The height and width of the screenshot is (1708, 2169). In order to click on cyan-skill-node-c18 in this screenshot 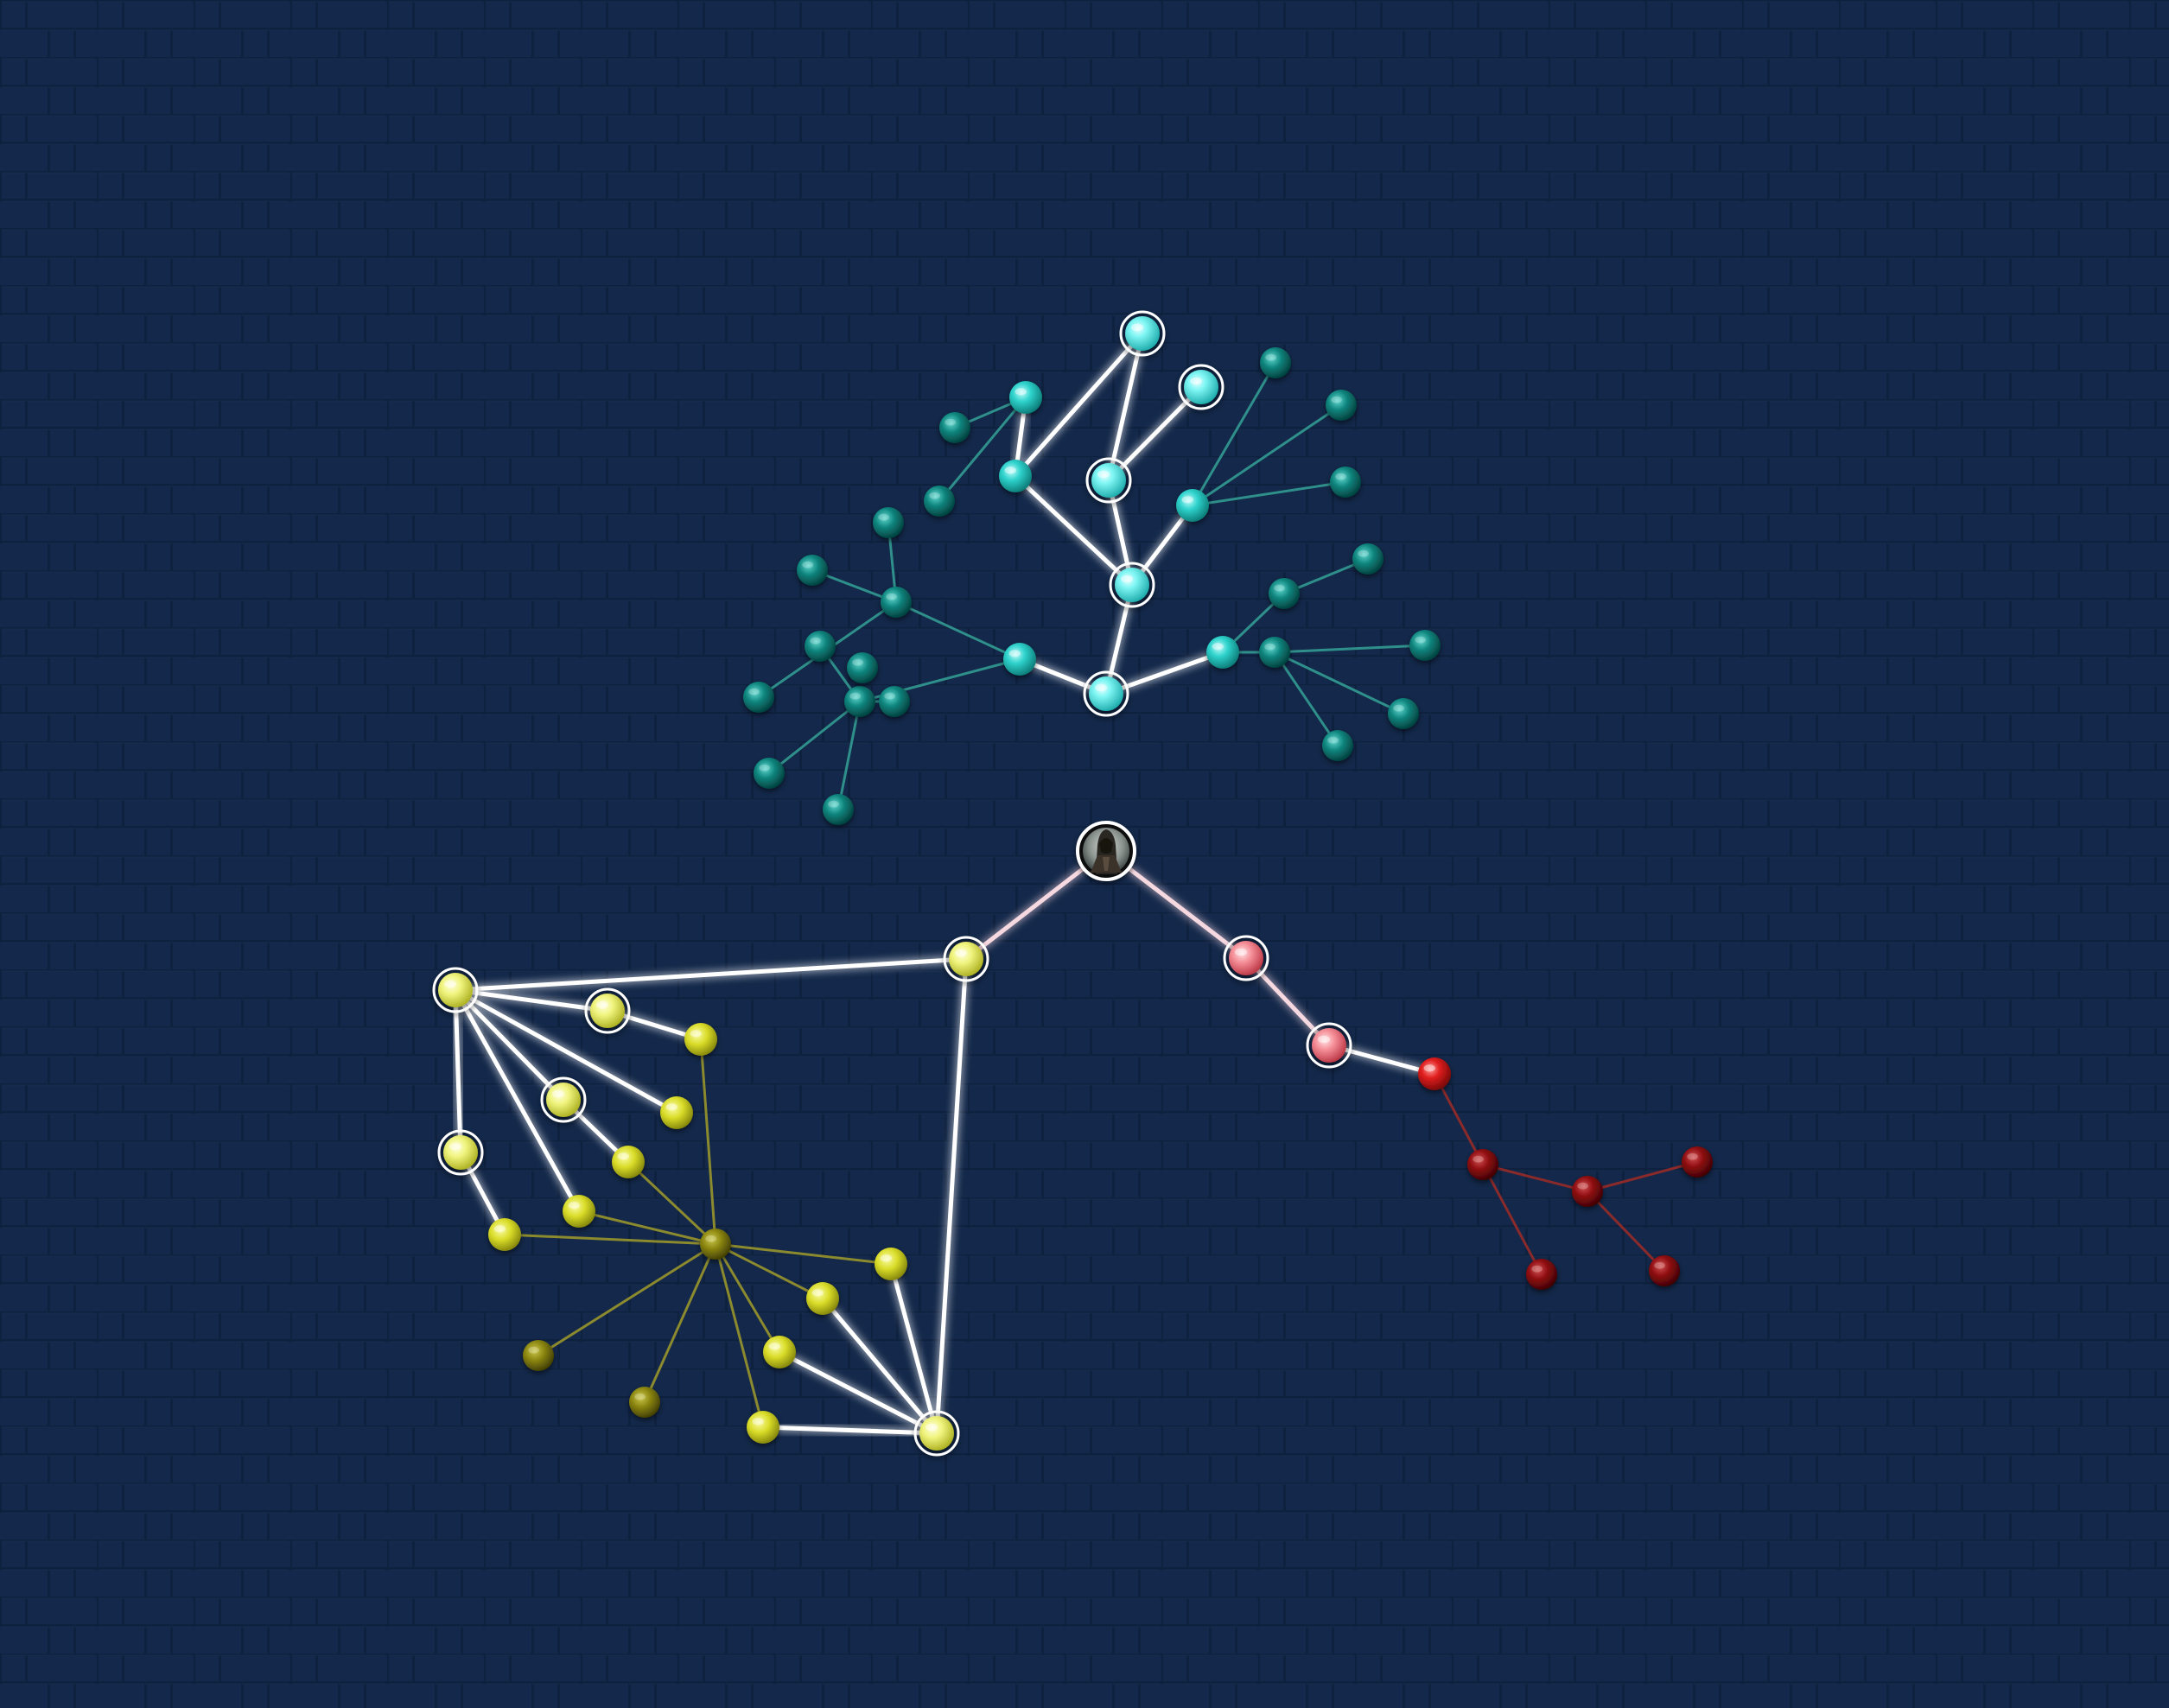, I will do `click(821, 646)`.